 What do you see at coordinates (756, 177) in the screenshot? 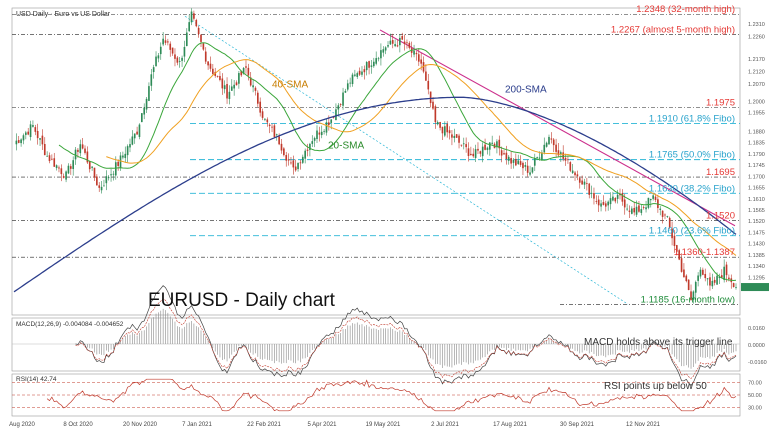
I see `price-tick-11: 1.1700` at bounding box center [756, 177].